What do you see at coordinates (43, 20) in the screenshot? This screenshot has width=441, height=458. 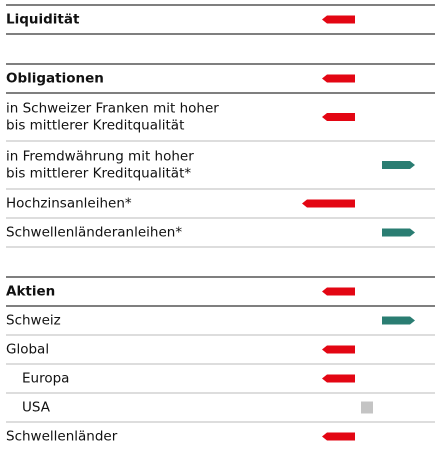 I see `group-heading: Liquidität` at bounding box center [43, 20].